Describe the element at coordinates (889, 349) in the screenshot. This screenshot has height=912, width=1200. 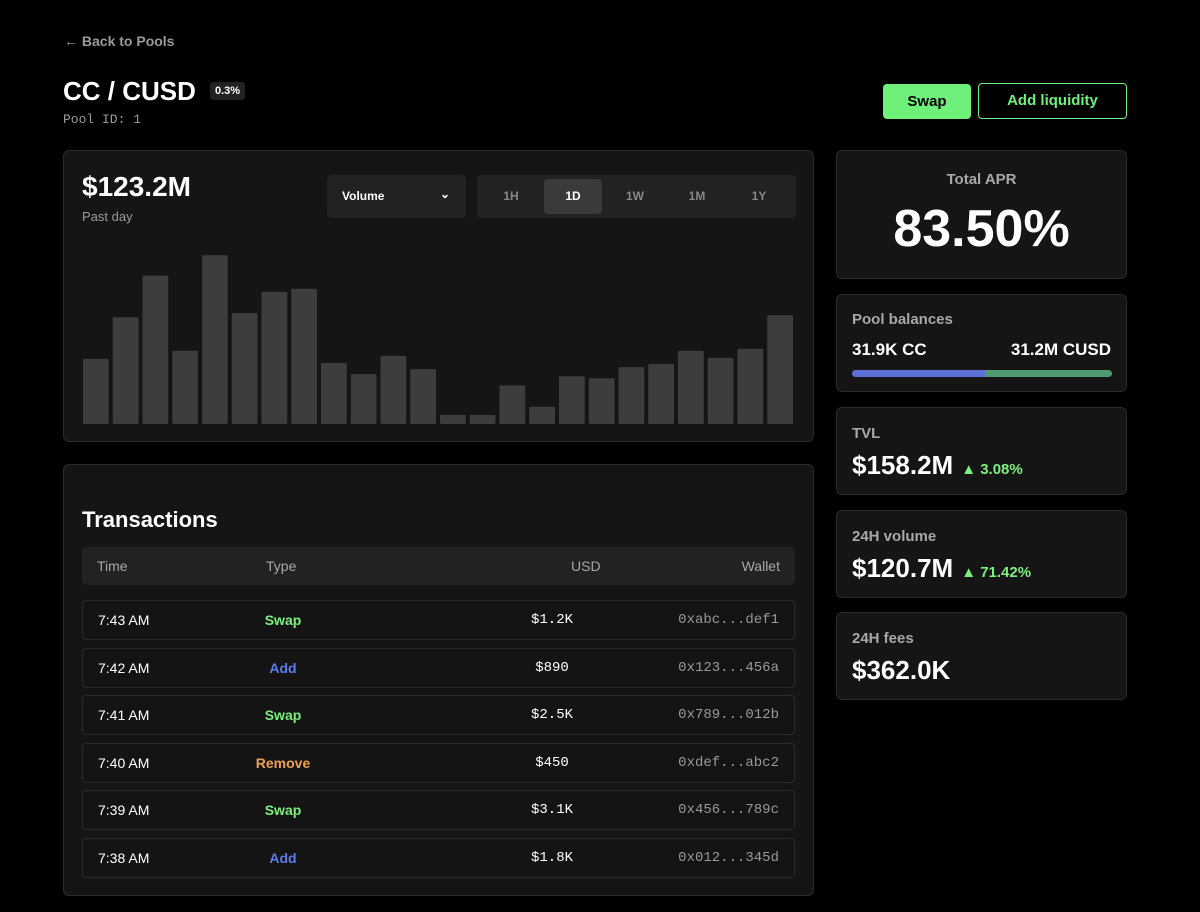
I see `balance-left: 31.9K CC` at that location.